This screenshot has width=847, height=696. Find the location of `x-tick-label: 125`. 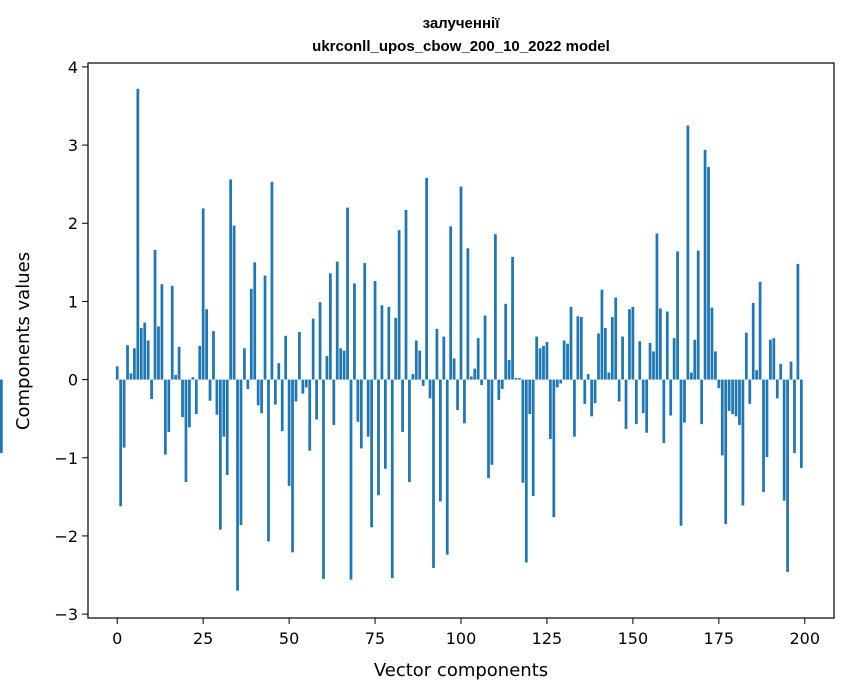

x-tick-label: 125 is located at coordinates (547, 638).